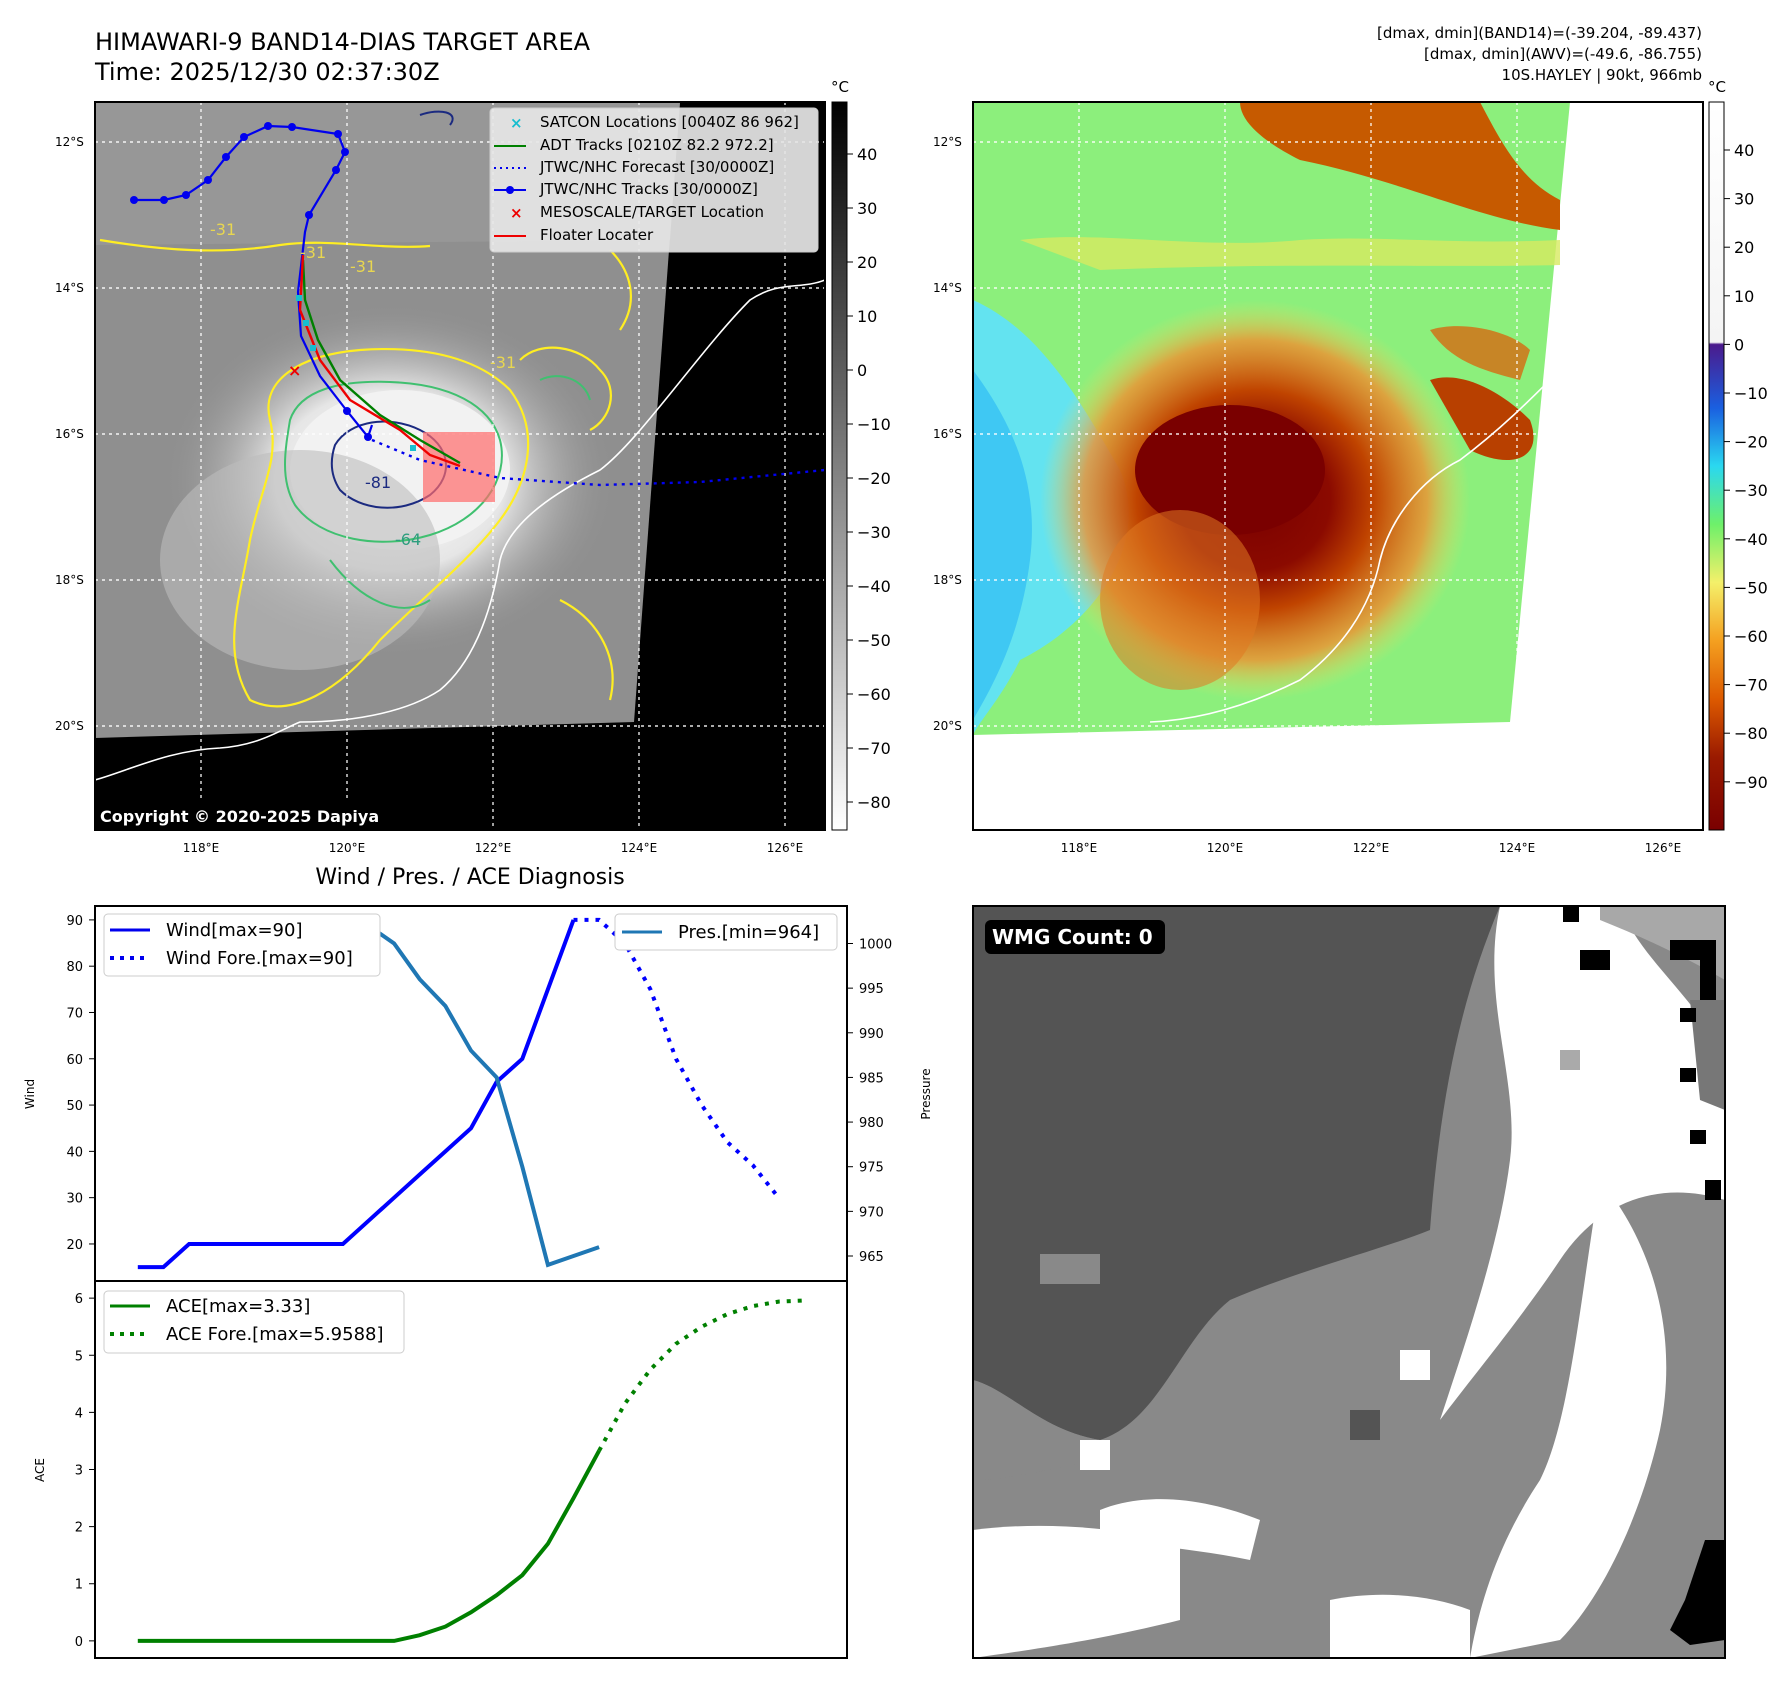 This screenshot has height=1690, width=1788. I want to click on figure-title: HIMAWARI-9 BAND14-DIAS TARGET AREA, so click(343, 42).